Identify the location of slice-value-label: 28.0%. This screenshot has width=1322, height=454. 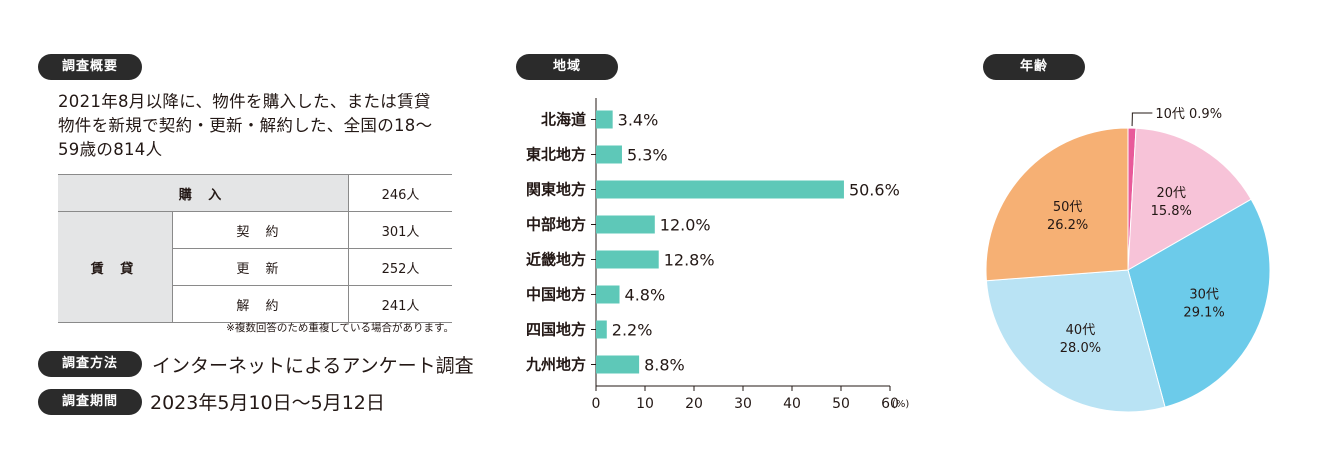
(1080, 348).